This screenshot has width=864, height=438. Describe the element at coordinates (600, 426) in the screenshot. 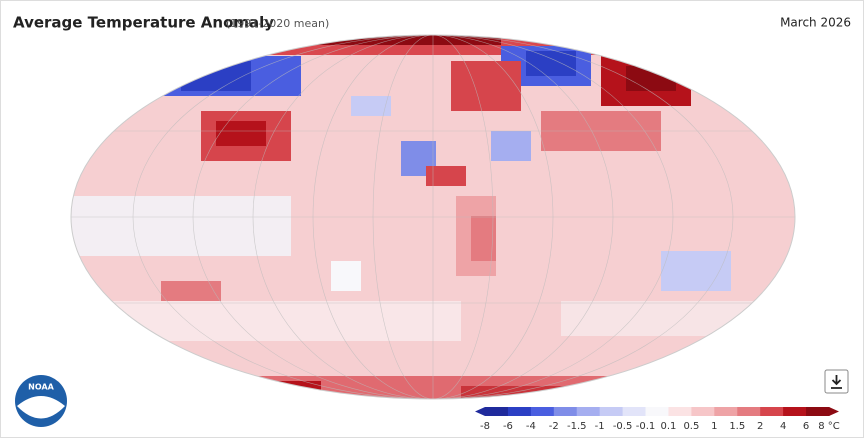

I see `legend-tick-label: -1` at that location.